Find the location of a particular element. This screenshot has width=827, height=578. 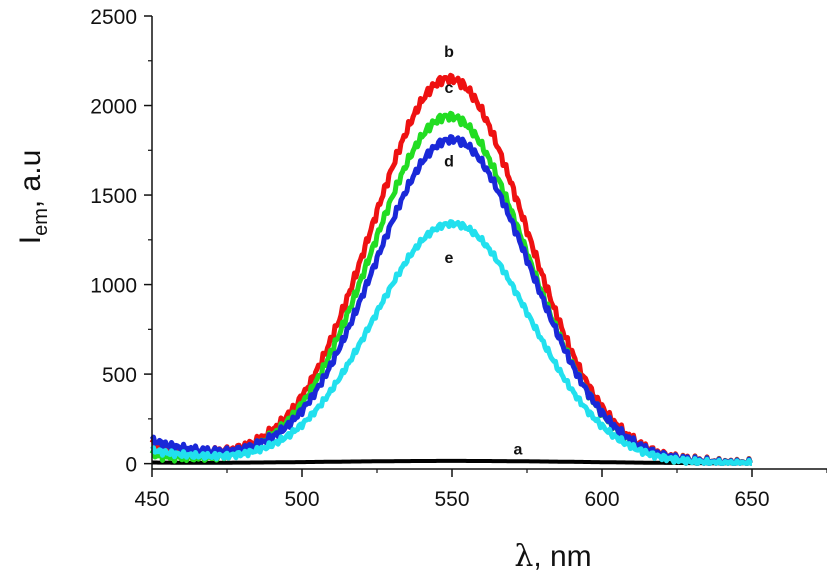

x-tick-label: 550 is located at coordinates (451, 499).